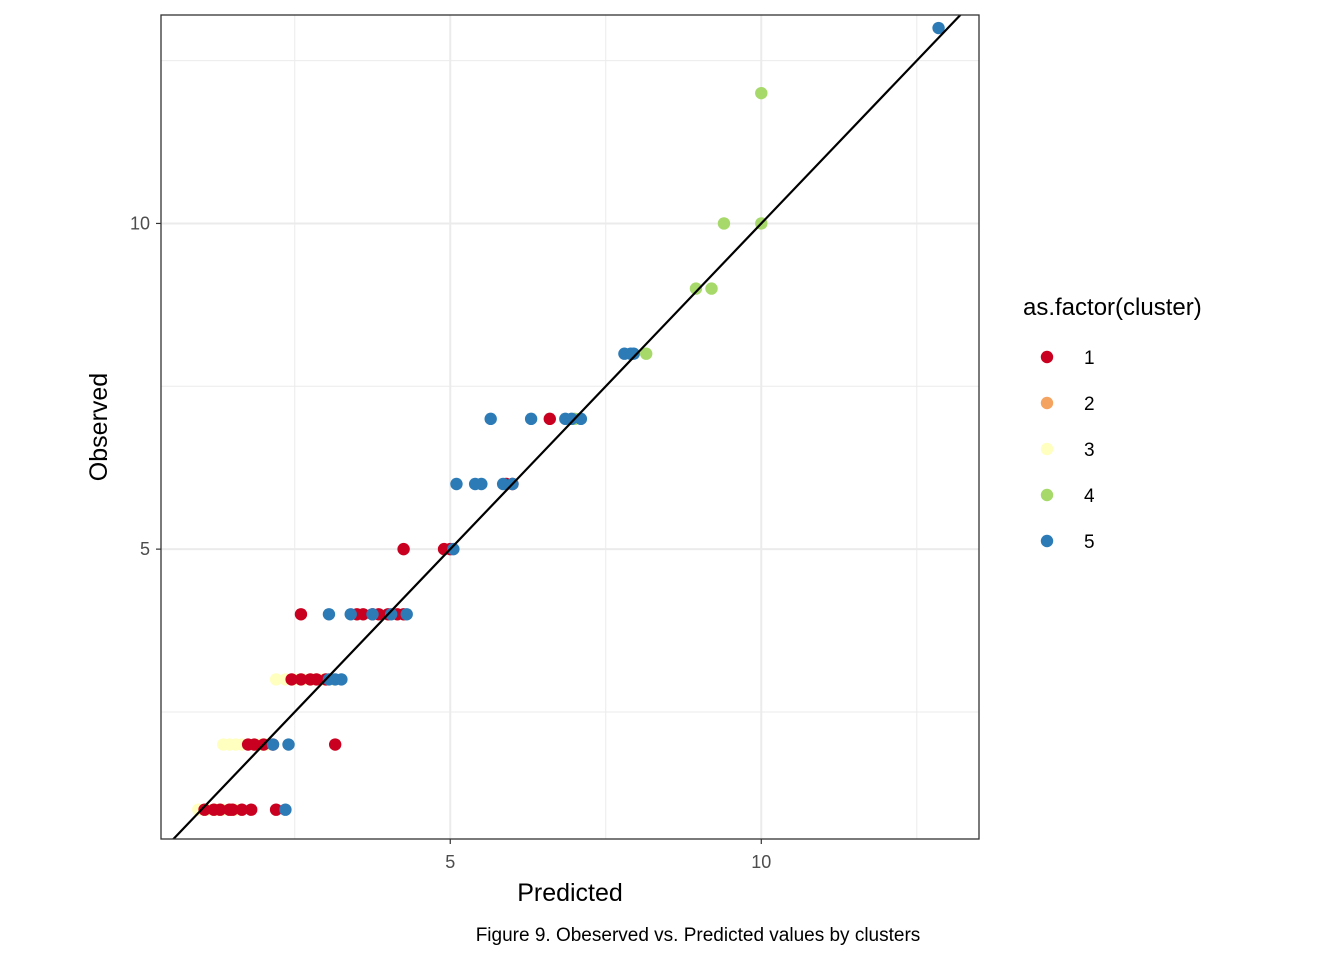 The height and width of the screenshot is (960, 1344). Describe the element at coordinates (1089, 496) in the screenshot. I see `legend-label-4: 4` at that location.